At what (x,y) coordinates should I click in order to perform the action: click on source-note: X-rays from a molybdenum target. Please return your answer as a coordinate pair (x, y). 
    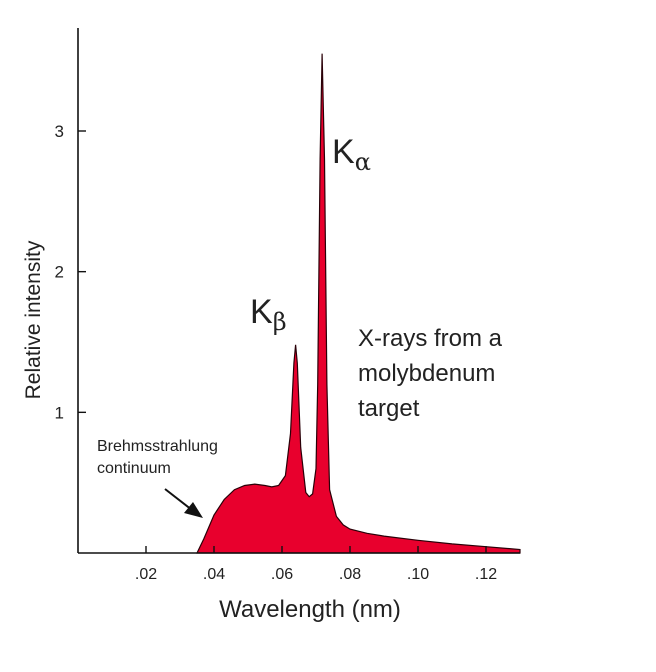
    Looking at the image, I should click on (430, 373).